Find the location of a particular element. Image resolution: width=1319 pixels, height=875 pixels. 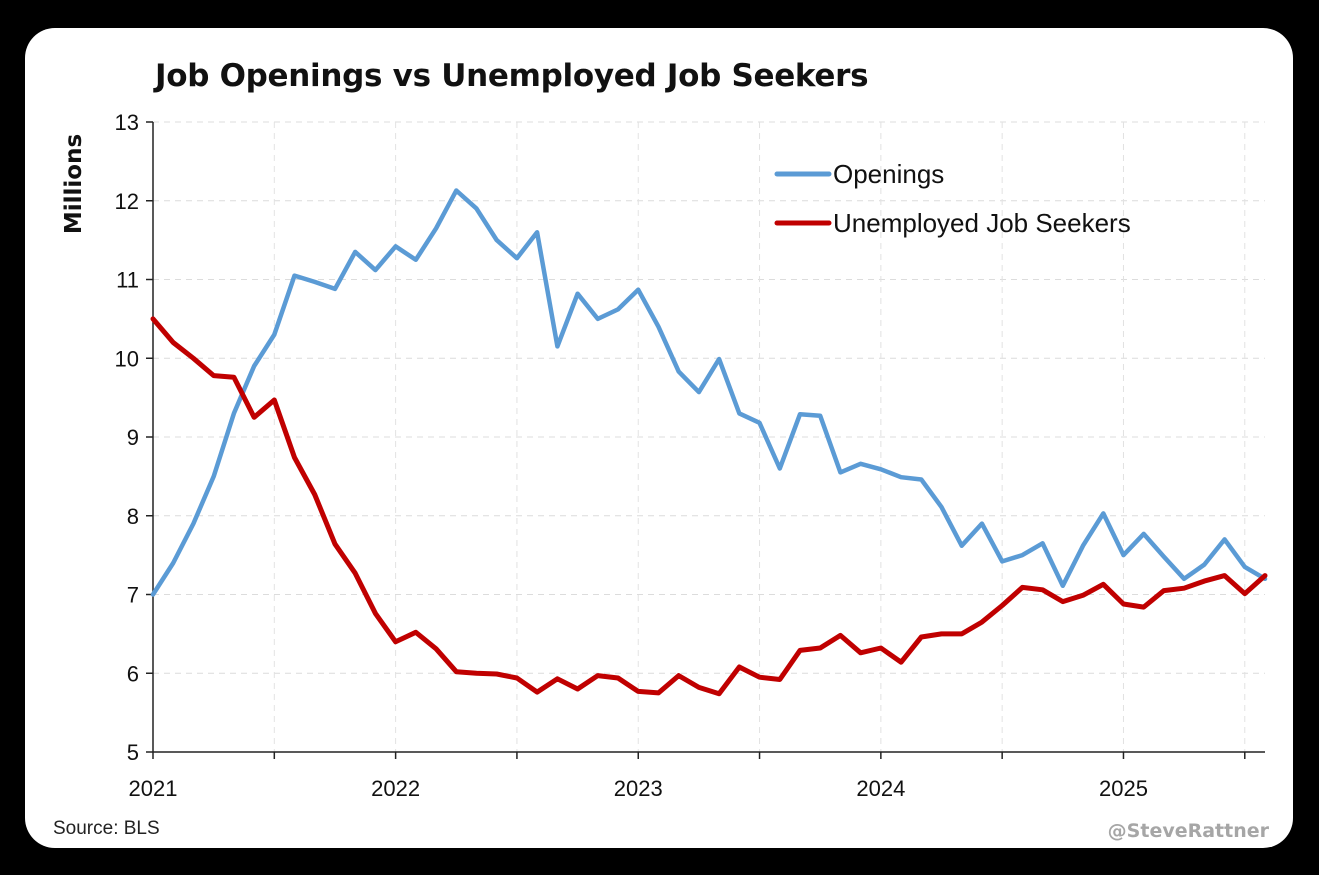

y-tick-label: 12 is located at coordinates (127, 201).